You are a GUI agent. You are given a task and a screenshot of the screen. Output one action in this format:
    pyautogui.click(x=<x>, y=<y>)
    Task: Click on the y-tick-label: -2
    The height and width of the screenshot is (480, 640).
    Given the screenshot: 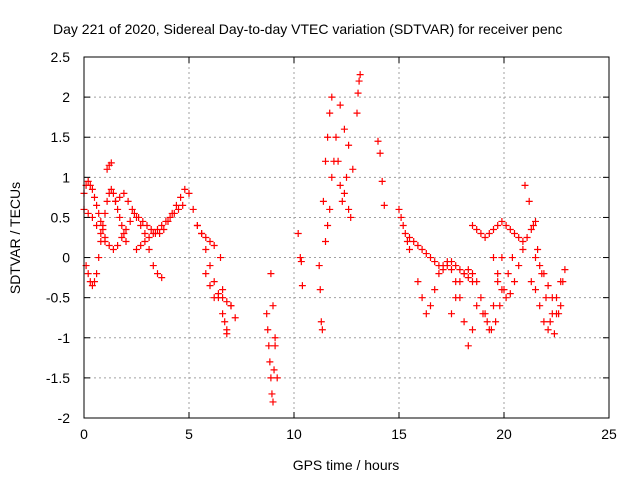 What is the action you would take?
    pyautogui.click(x=64, y=418)
    